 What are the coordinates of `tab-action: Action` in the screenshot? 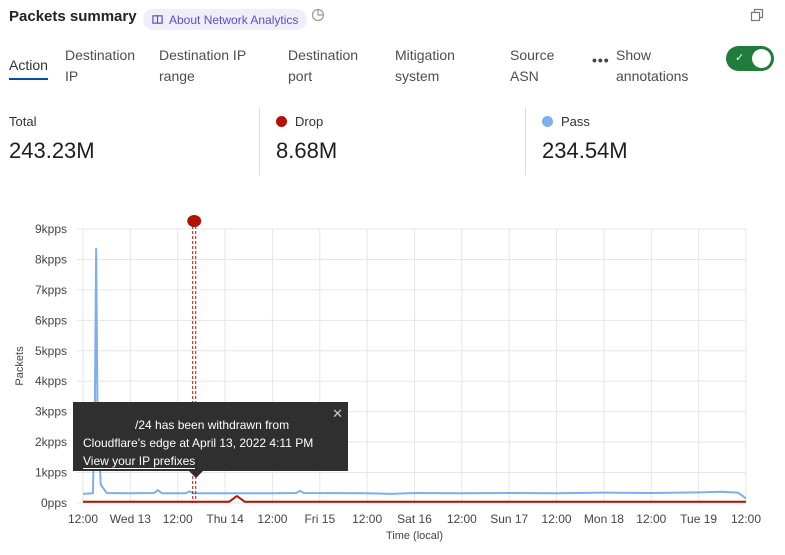 It's located at (28, 67).